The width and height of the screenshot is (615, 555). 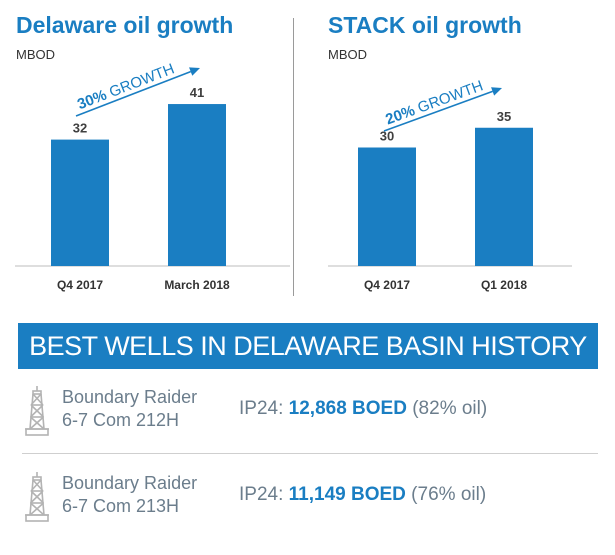 I want to click on growth-annotation: 30% GROWTH, so click(x=126, y=86).